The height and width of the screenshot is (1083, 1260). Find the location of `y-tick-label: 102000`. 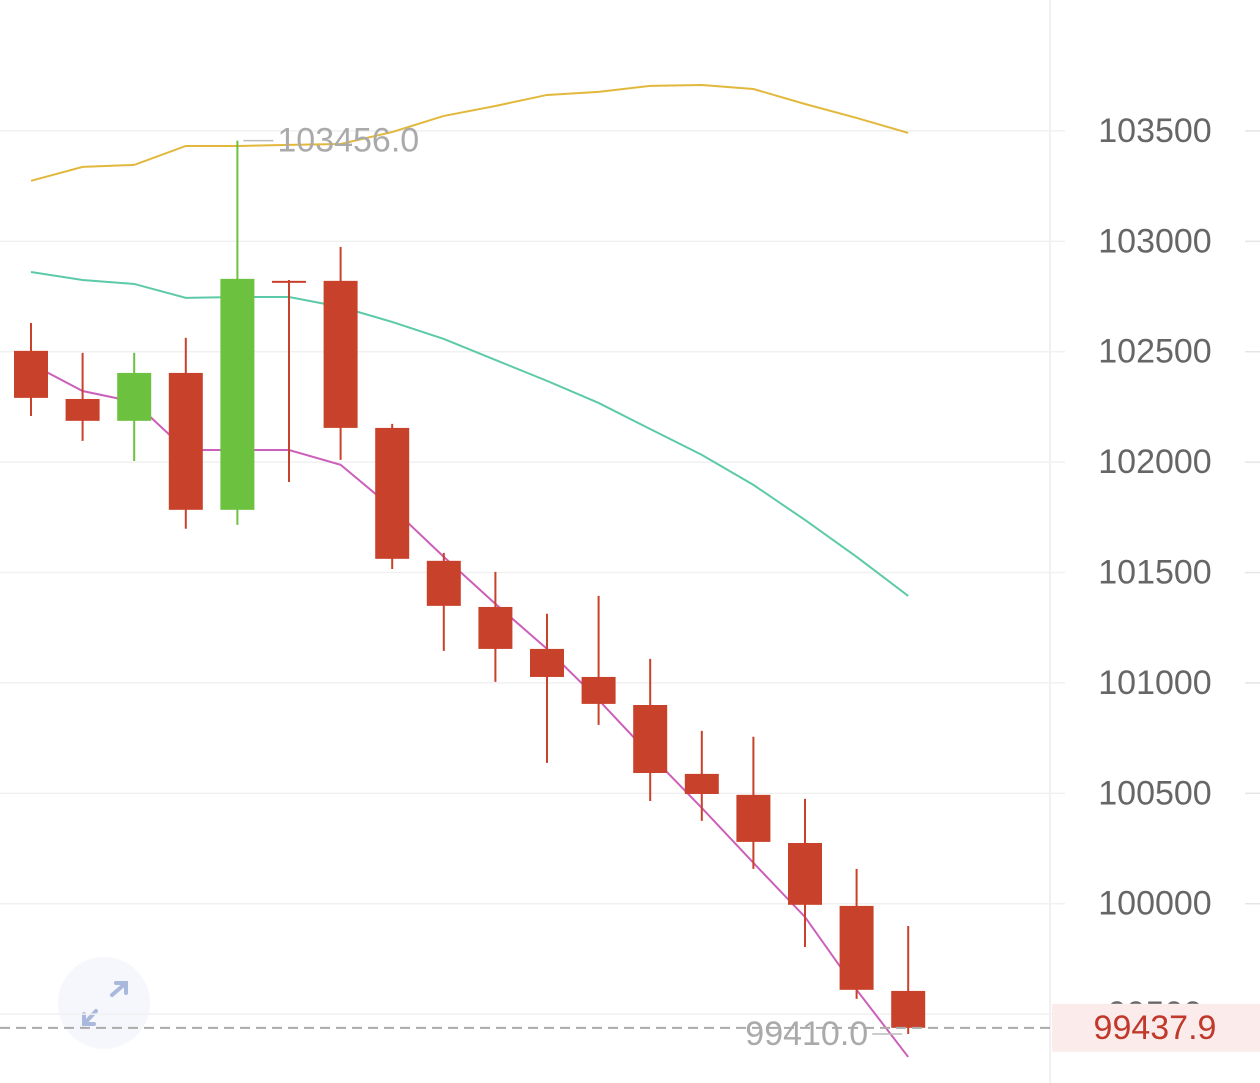

y-tick-label: 102000 is located at coordinates (1154, 462).